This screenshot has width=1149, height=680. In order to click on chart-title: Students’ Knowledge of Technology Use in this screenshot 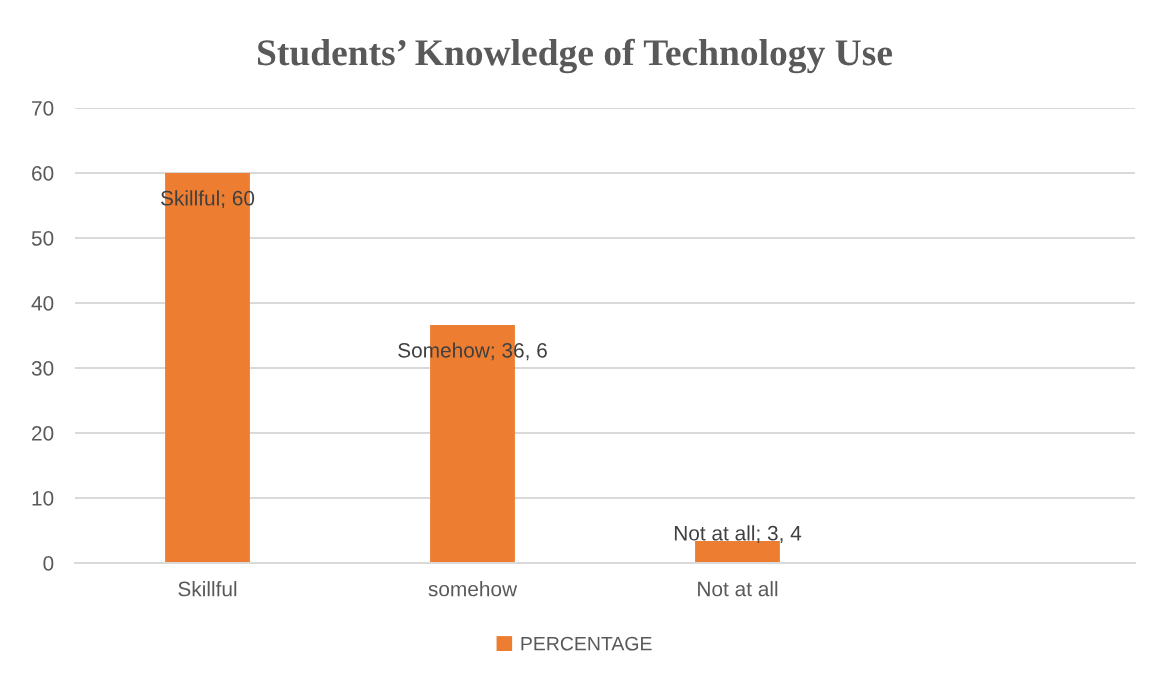, I will do `click(575, 56)`.